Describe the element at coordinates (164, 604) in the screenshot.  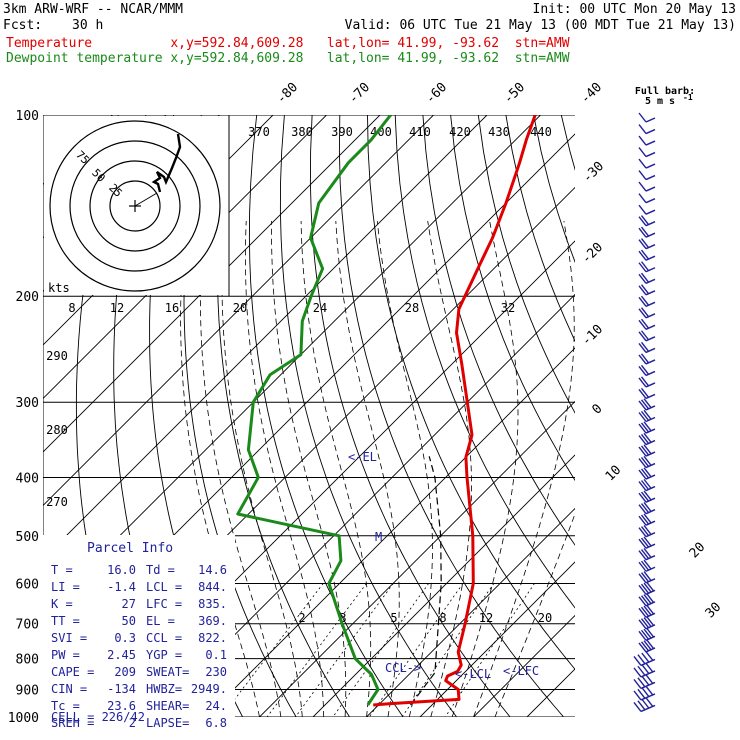
I see `parcel-field-label: LFC =` at that location.